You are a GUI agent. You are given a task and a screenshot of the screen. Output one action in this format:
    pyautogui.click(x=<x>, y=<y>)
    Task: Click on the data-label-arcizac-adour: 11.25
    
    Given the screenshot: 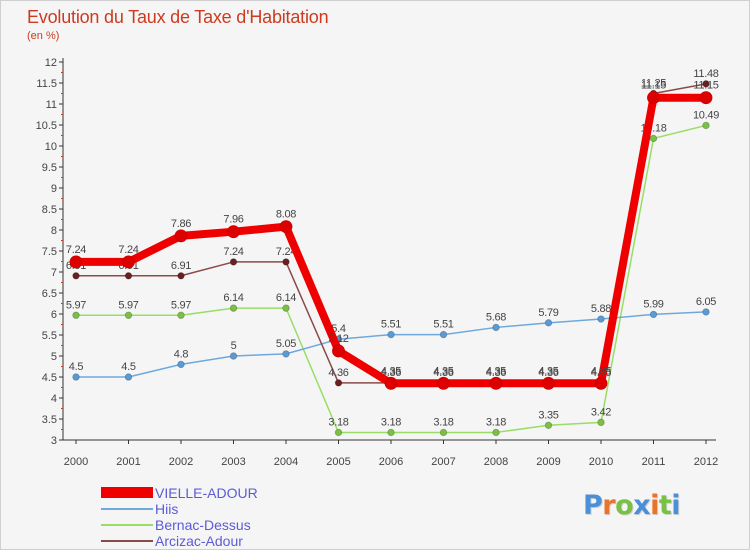 What is the action you would take?
    pyautogui.click(x=653, y=84)
    